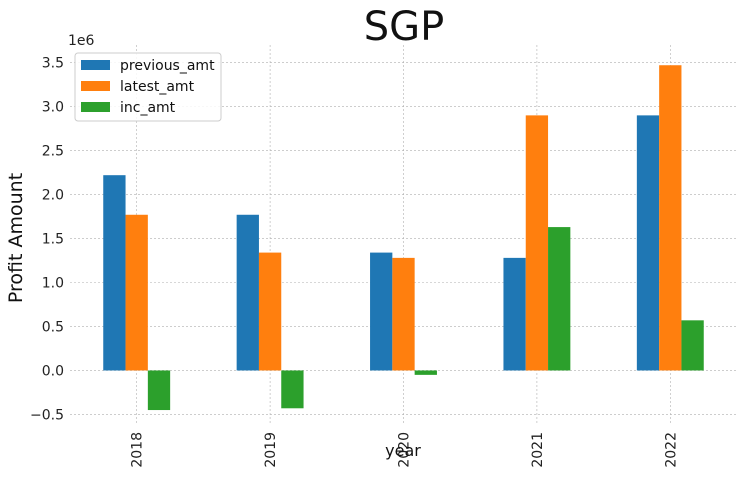 The image size is (744, 492). Describe the element at coordinates (270, 311) in the screenshot. I see `bar-latest_amt-2019` at that location.